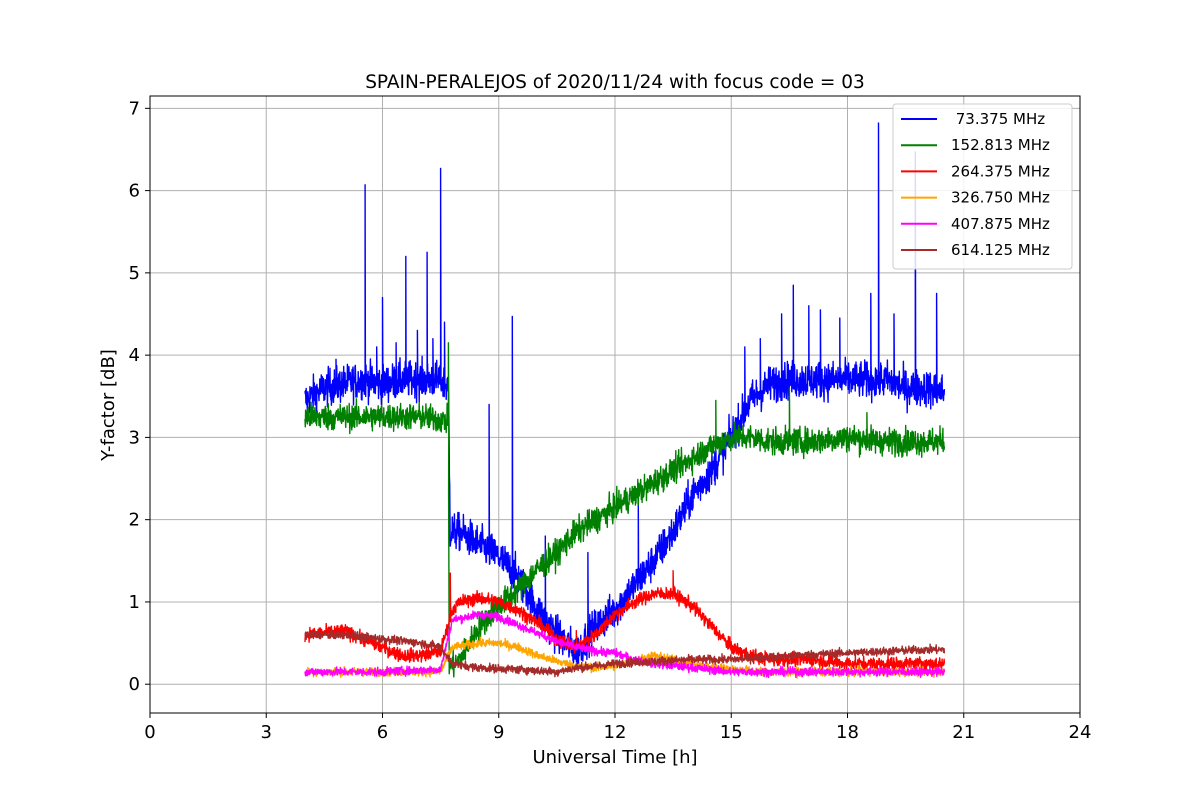  Describe the element at coordinates (134, 684) in the screenshot. I see `y-tick-label: 0` at that location.